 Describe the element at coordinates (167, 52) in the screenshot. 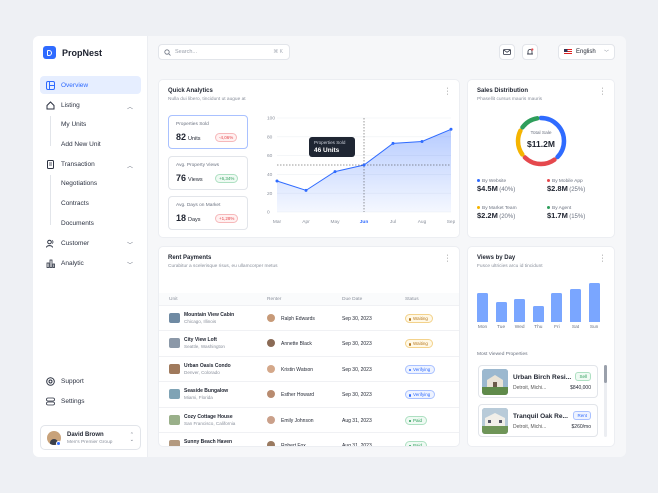

I see `search-icon` at that location.